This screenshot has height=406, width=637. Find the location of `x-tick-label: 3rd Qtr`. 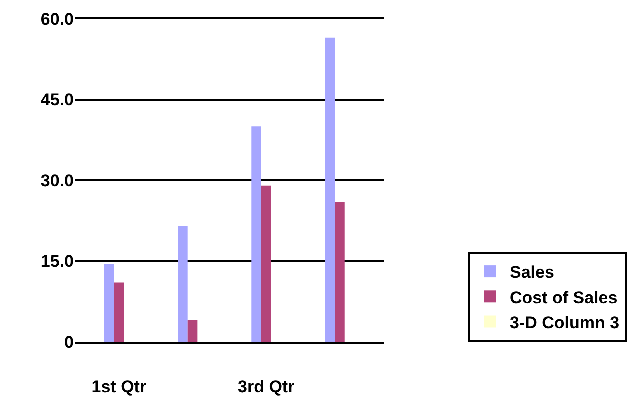

x-tick-label: 3rd Qtr is located at coordinates (267, 386).